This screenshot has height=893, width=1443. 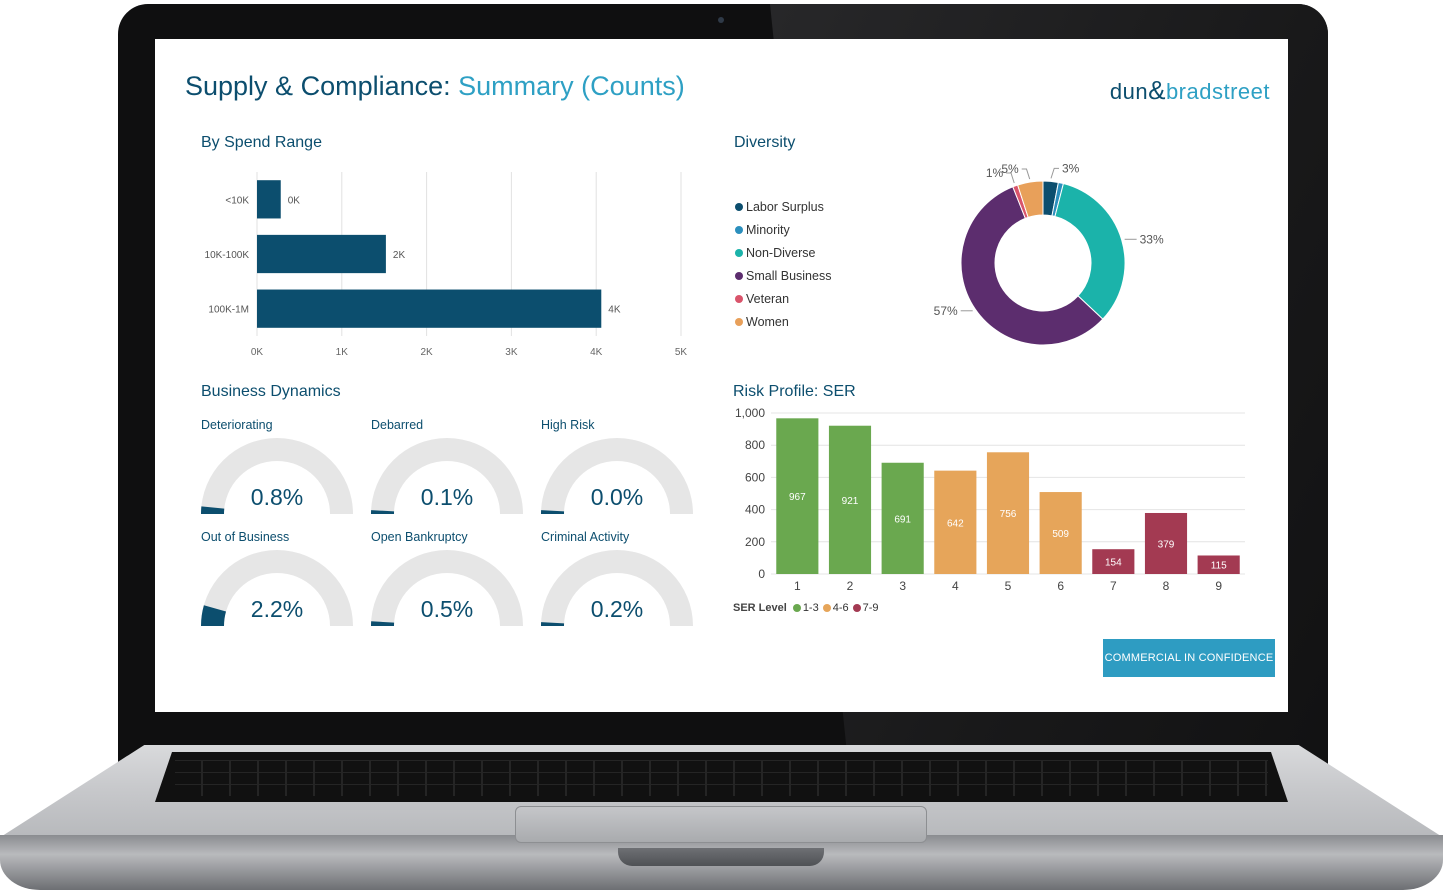 What do you see at coordinates (451, 580) in the screenshot?
I see `gauge-open-bankruptcy: Open Bankruptcy 0.5%` at bounding box center [451, 580].